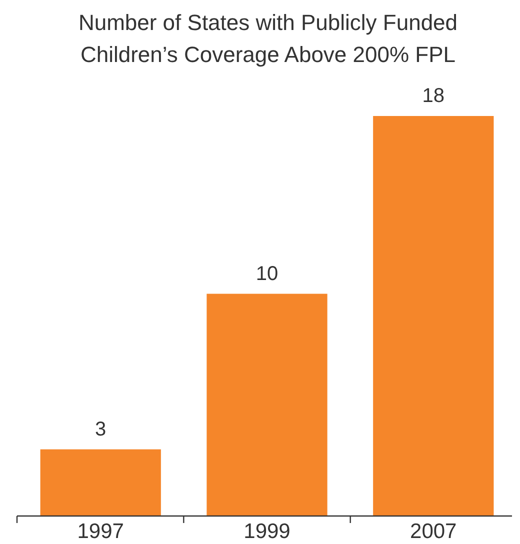 This screenshot has width=520, height=544. I want to click on data-label: 10, so click(267, 273).